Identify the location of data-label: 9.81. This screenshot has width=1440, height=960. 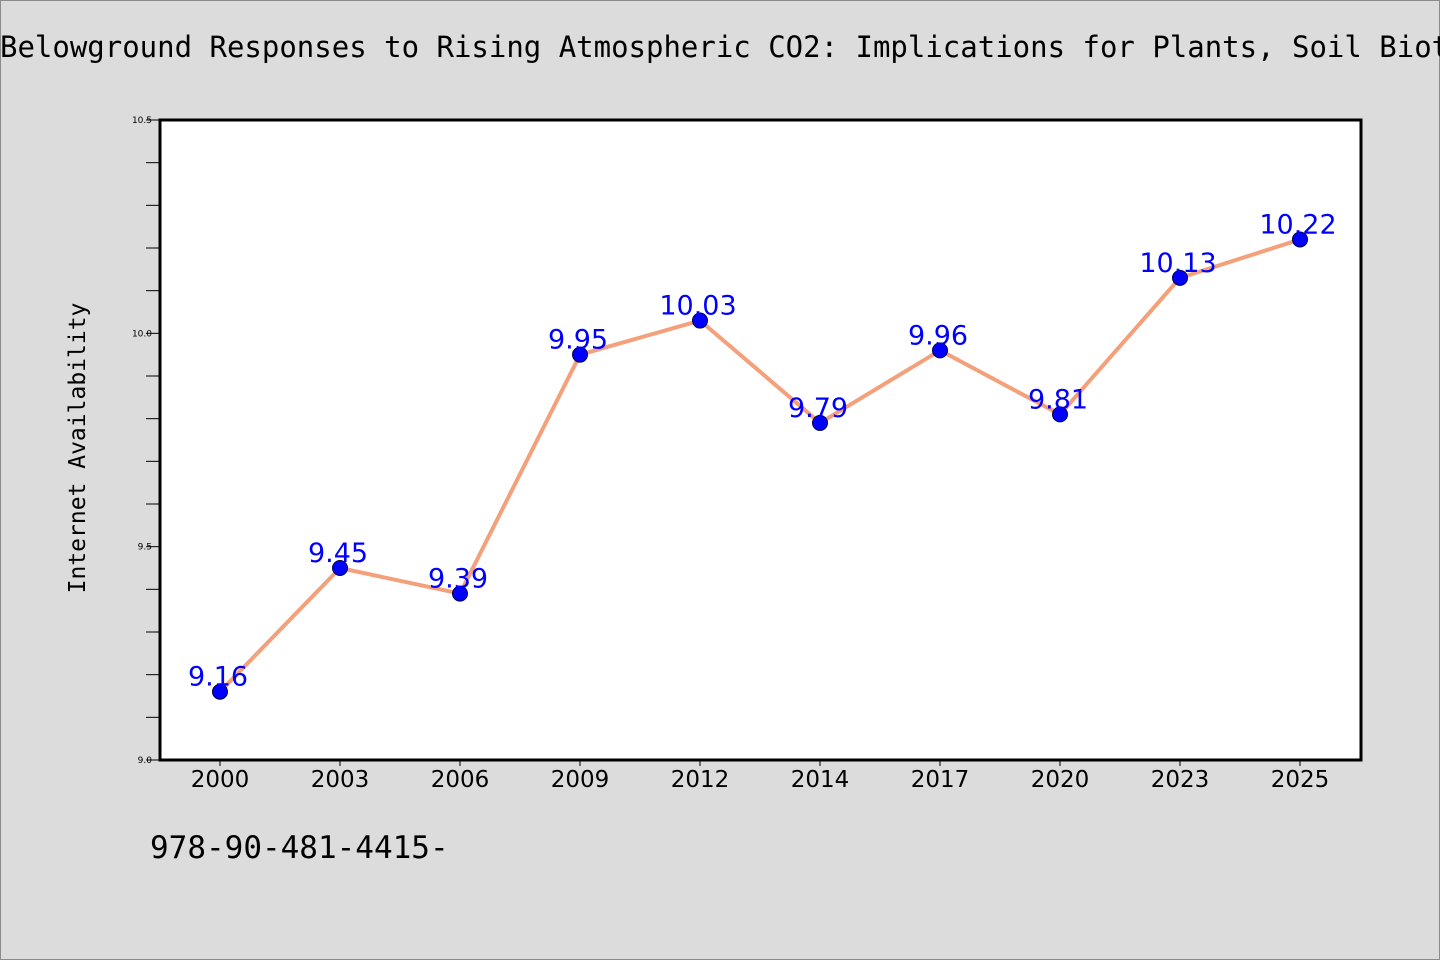
(1058, 399).